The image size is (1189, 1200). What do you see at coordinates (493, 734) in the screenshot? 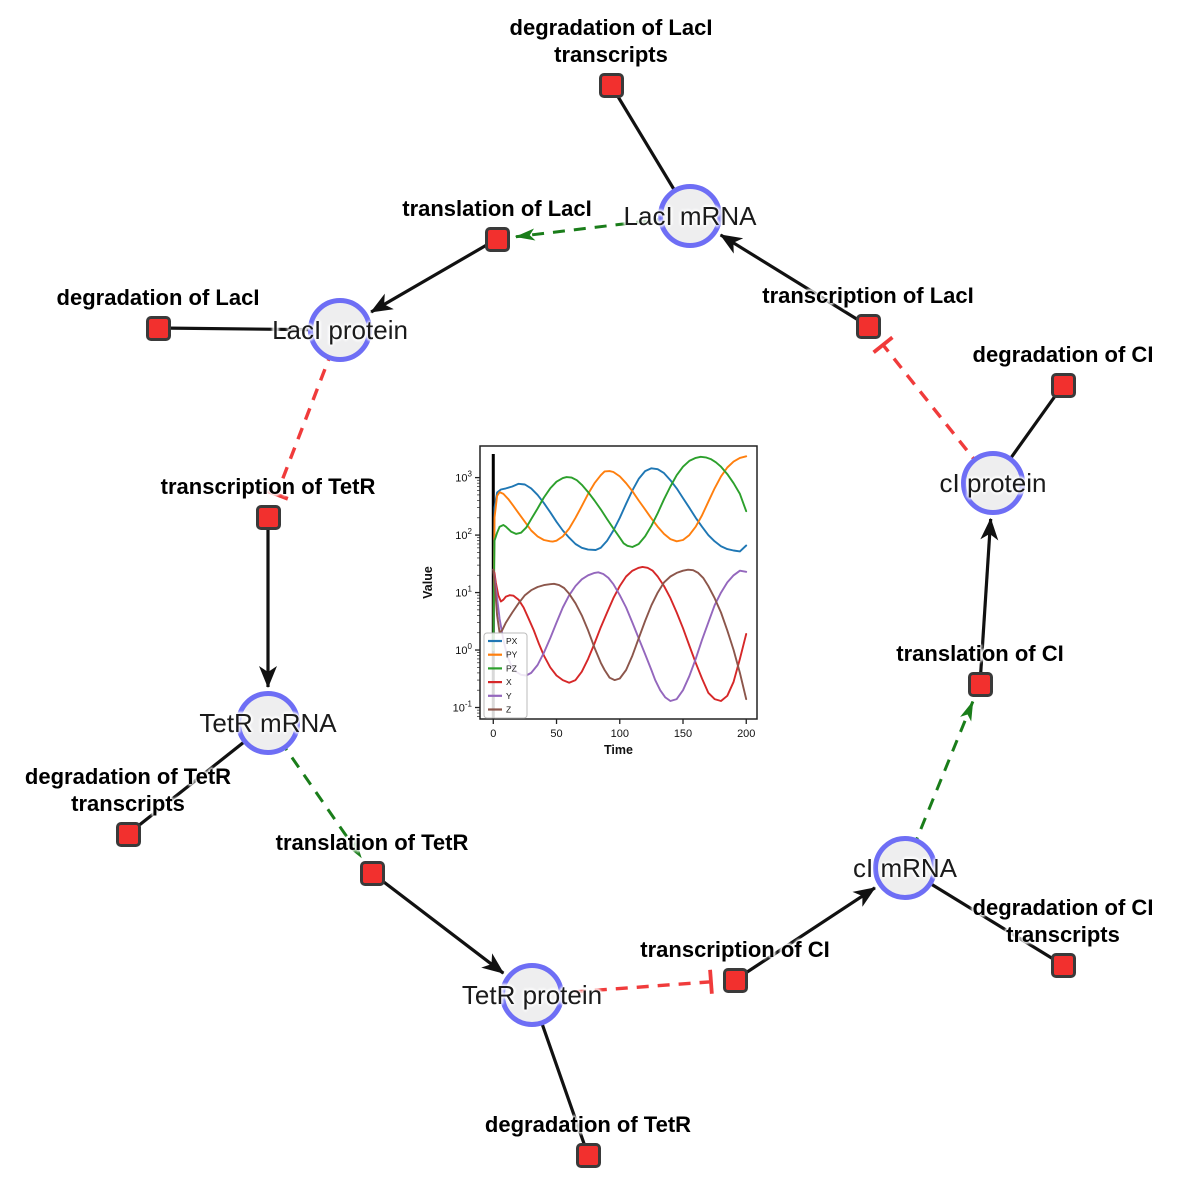
I see `x-tick-label: 0` at bounding box center [493, 734].